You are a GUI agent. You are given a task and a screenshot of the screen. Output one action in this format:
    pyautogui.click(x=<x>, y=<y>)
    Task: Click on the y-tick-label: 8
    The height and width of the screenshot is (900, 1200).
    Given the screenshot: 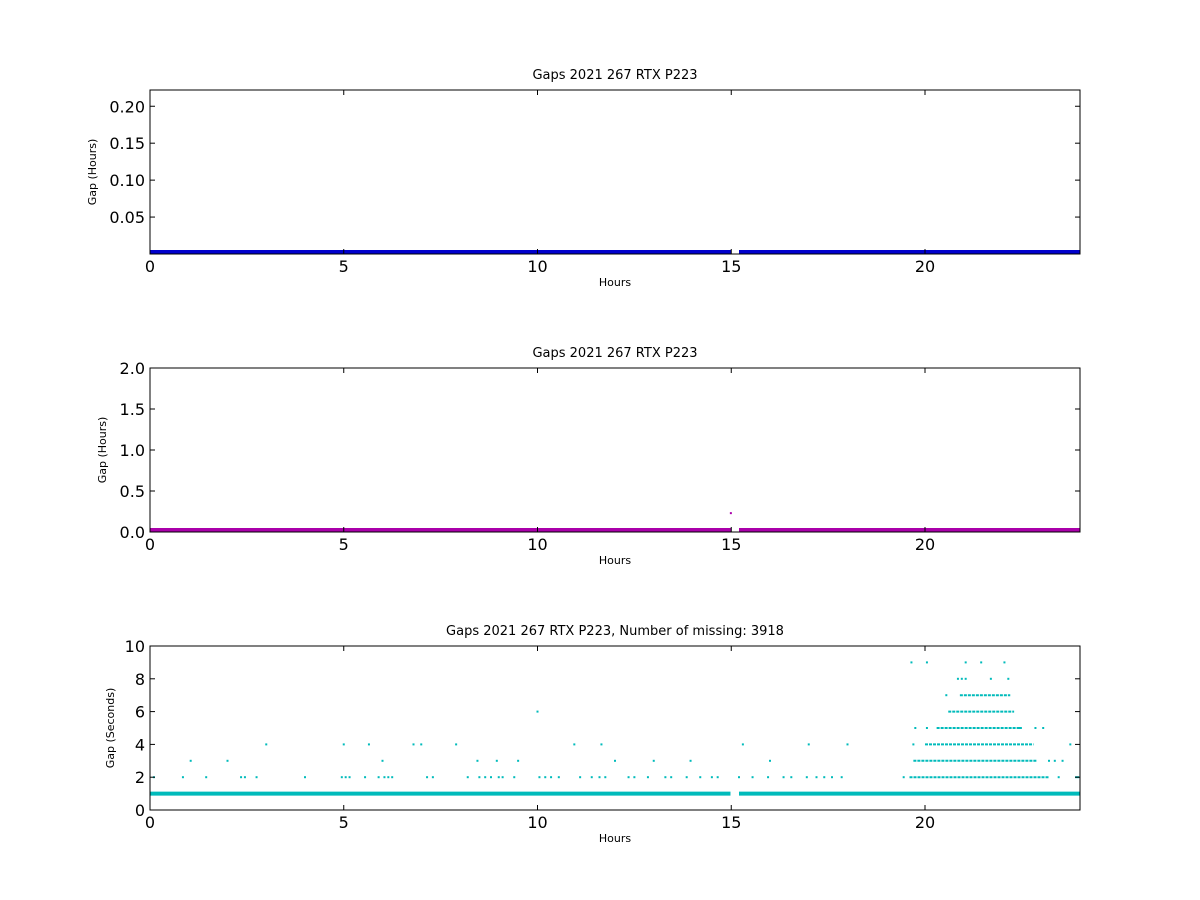 What is the action you would take?
    pyautogui.click(x=140, y=679)
    